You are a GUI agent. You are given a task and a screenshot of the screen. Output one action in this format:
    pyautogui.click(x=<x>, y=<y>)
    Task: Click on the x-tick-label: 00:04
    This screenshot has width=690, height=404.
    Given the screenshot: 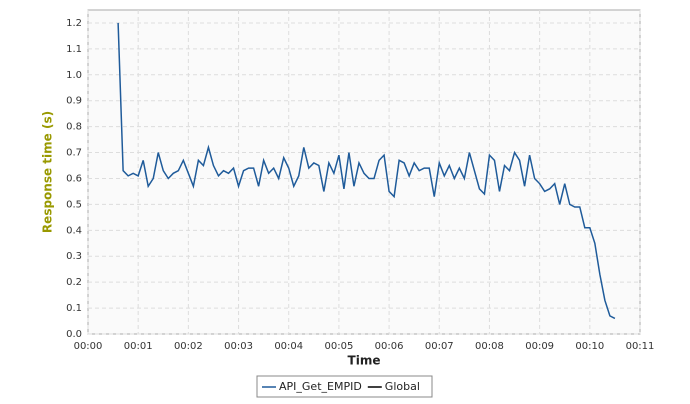 What is the action you would take?
    pyautogui.click(x=288, y=346)
    